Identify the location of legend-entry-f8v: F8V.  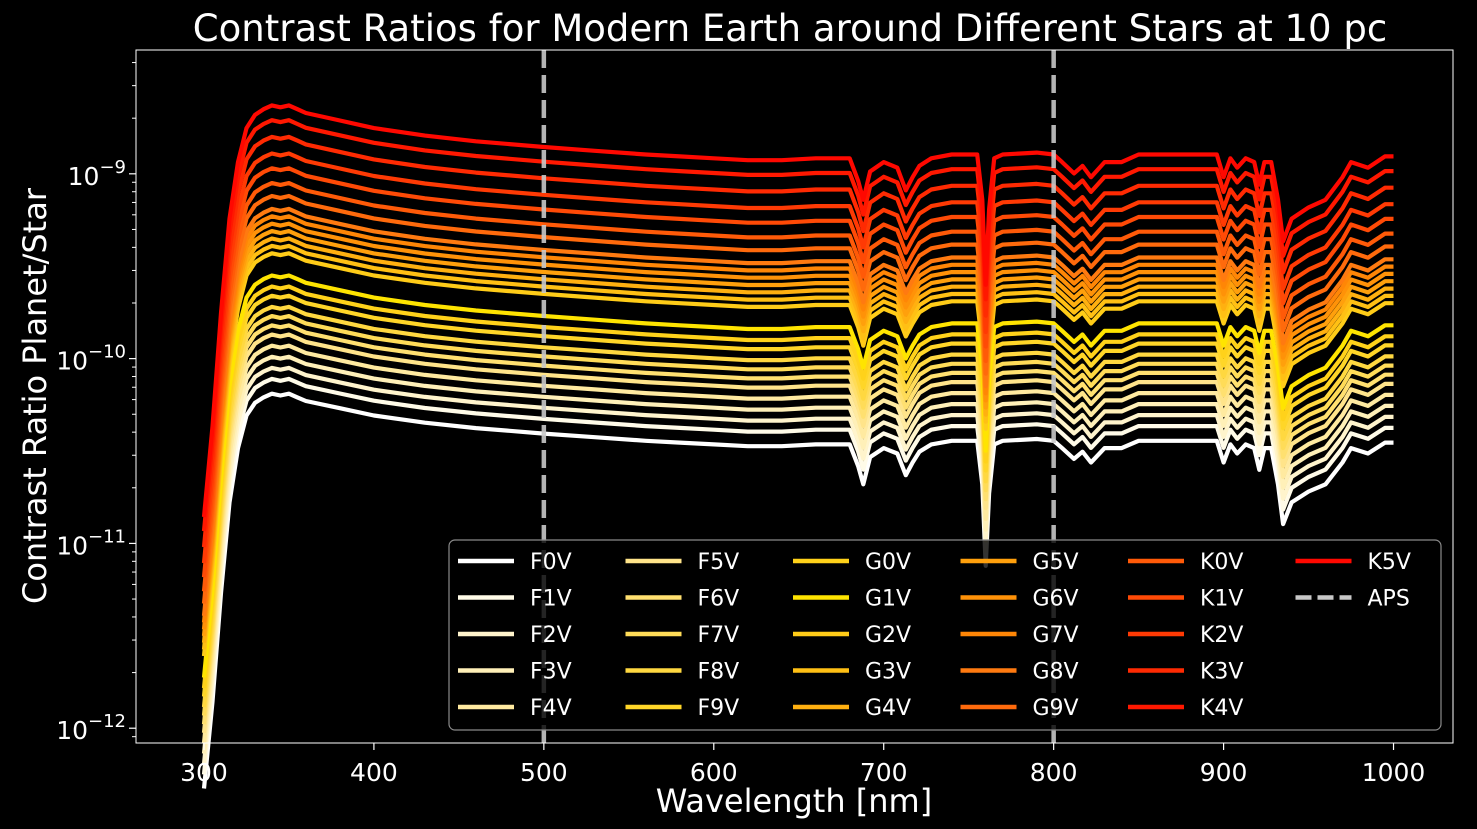
(682, 672).